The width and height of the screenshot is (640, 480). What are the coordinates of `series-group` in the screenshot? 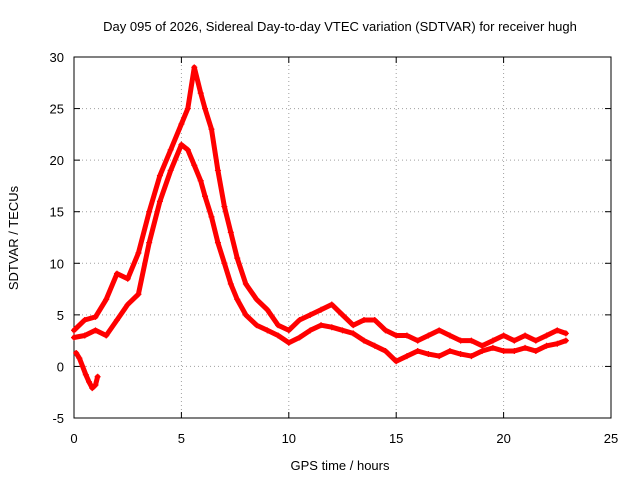 It's located at (87, 371).